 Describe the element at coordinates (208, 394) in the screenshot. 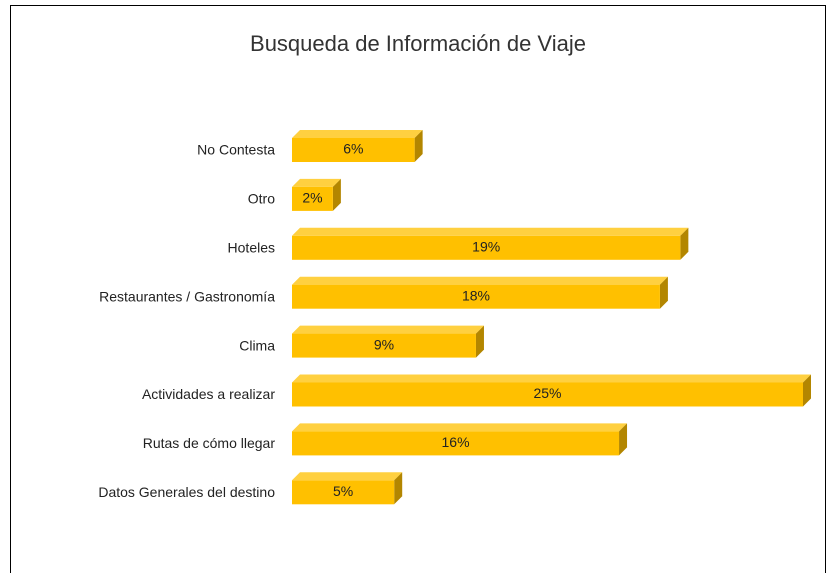

I see `category-label: Actividades a realizar` at that location.